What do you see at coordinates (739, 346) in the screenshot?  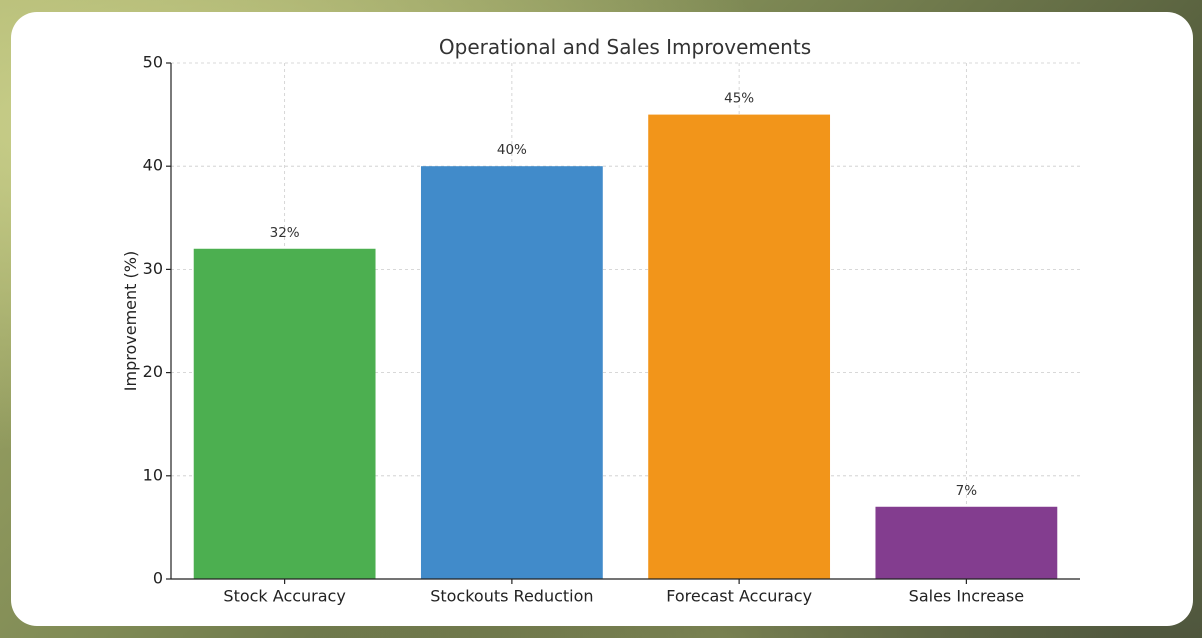 I see `bar-forecast-accuracy` at bounding box center [739, 346].